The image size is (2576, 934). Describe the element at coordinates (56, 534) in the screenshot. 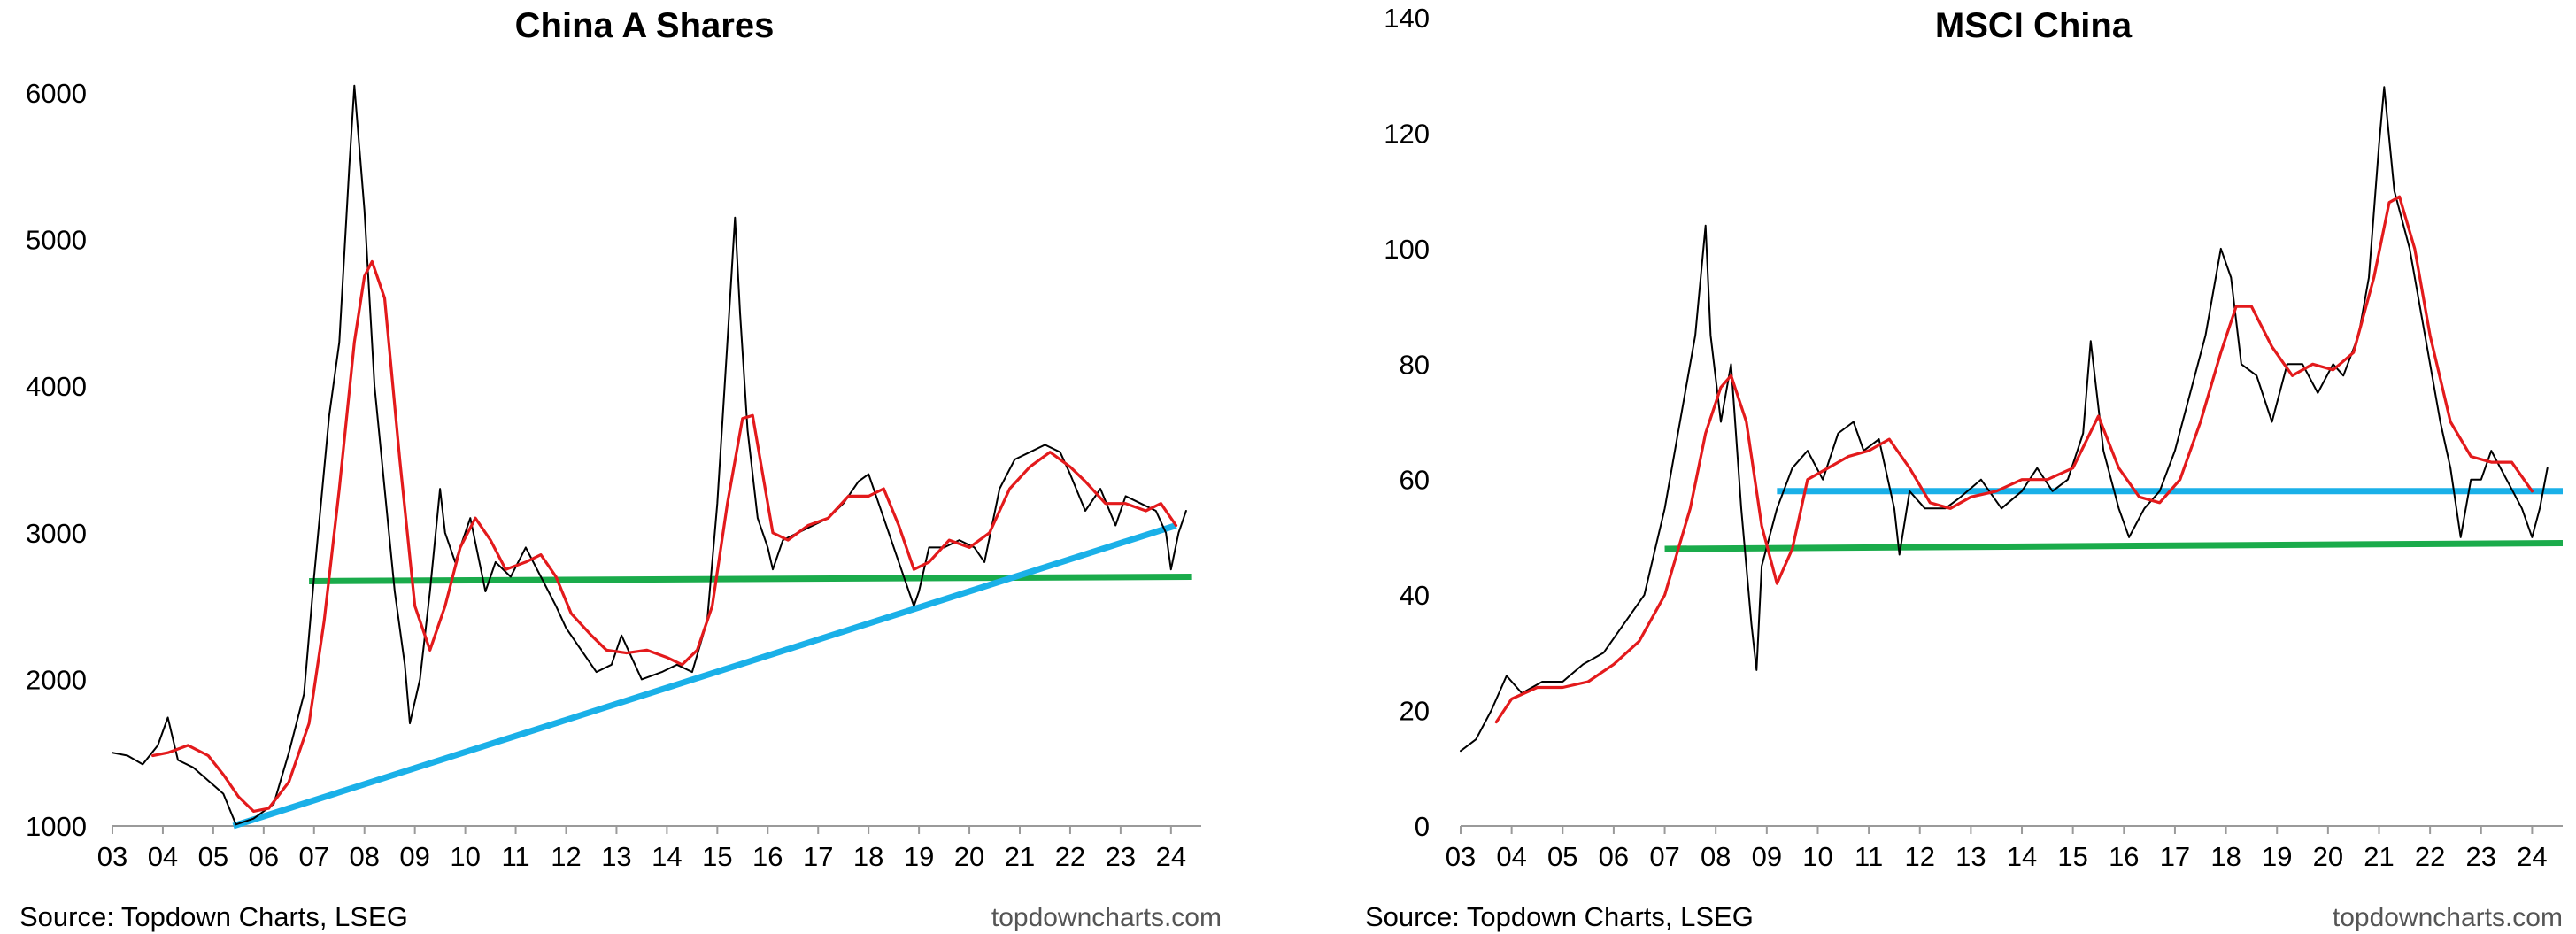

I see `y-tick-label: 3000` at that location.